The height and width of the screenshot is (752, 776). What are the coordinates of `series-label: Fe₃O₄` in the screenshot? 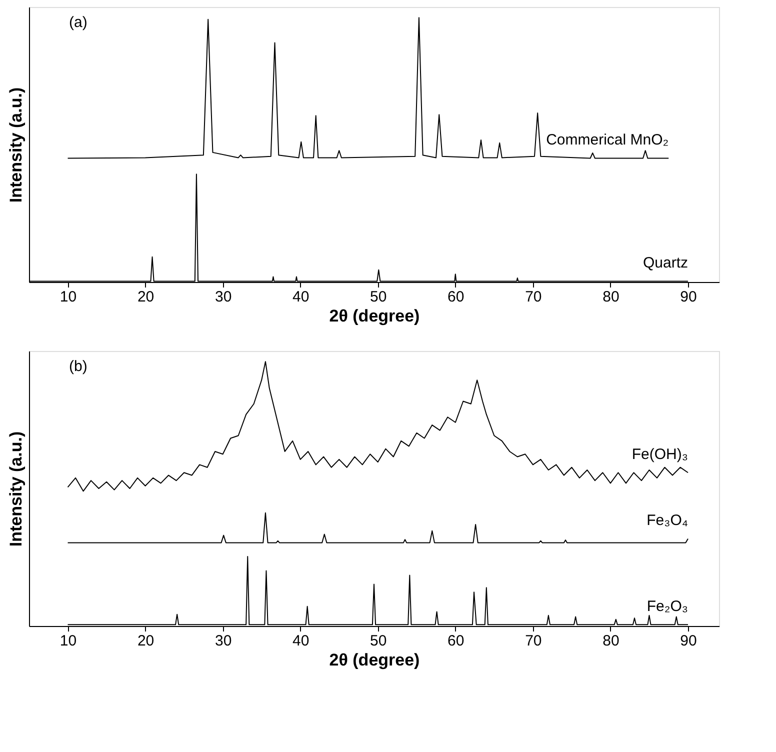 It's located at (667, 521).